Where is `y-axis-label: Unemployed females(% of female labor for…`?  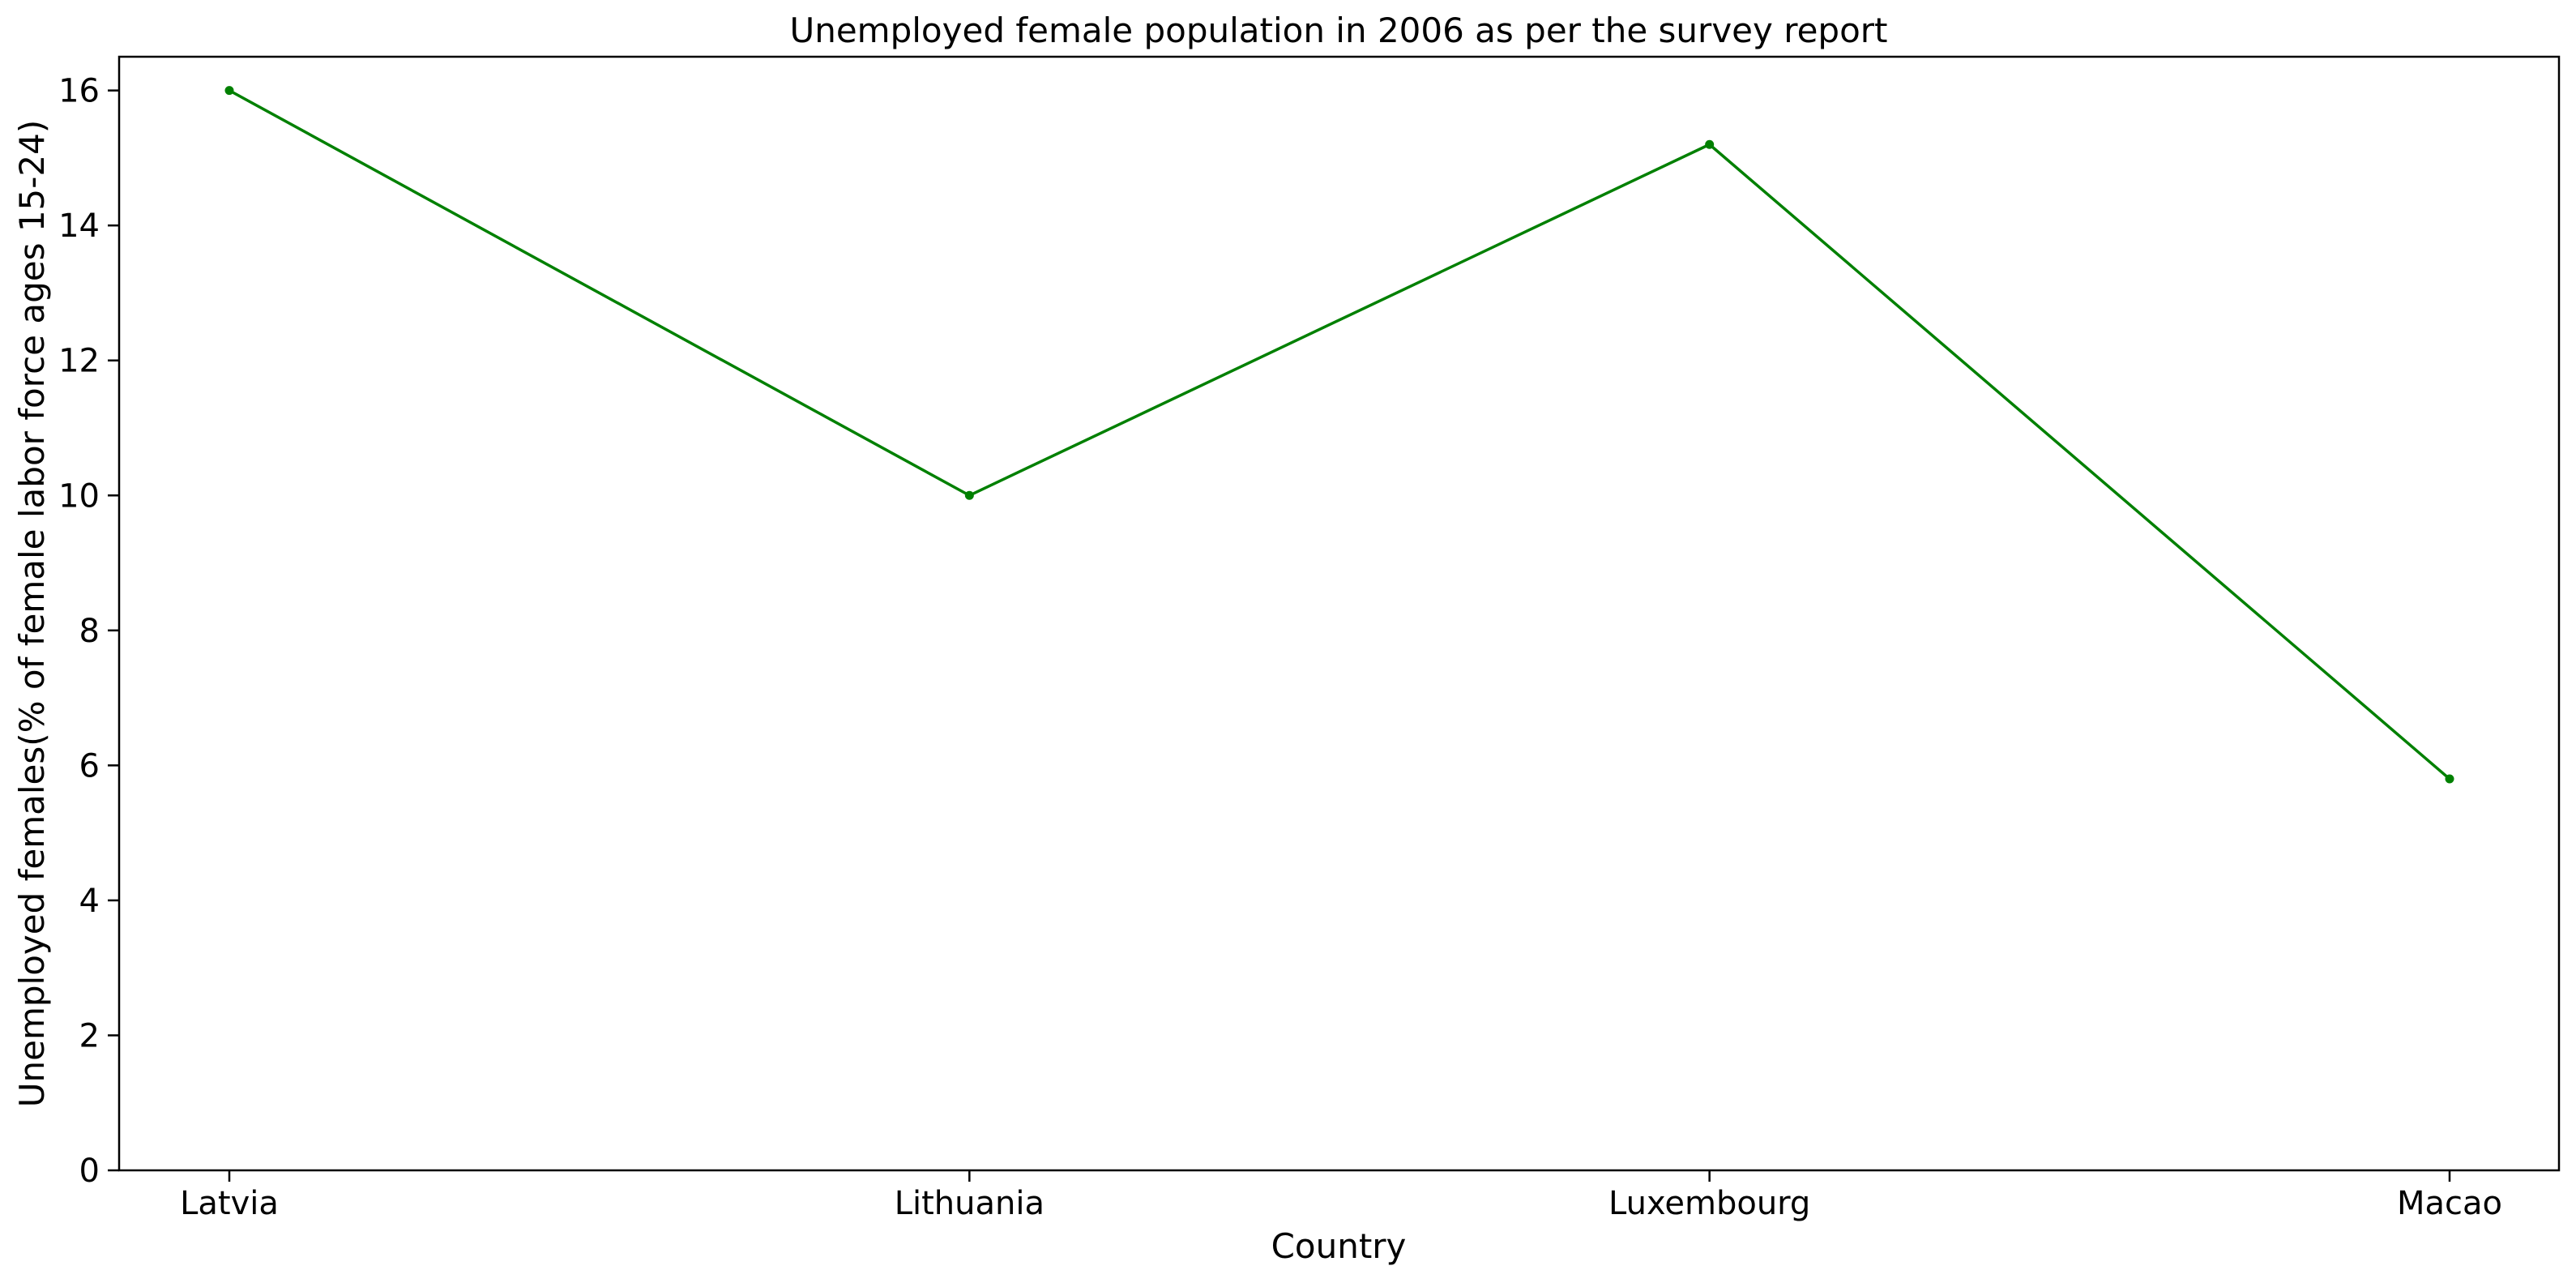 y-axis-label: Unemployed females(% of female labor for… is located at coordinates (32, 614).